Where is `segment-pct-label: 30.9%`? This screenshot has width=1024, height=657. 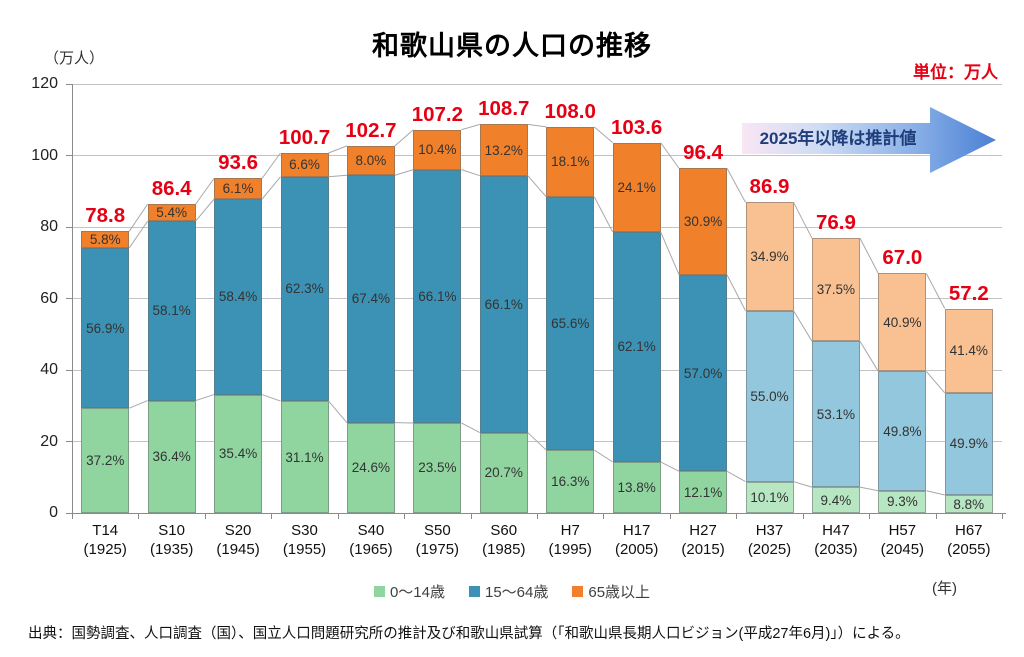
segment-pct-label: 30.9% is located at coordinates (703, 222).